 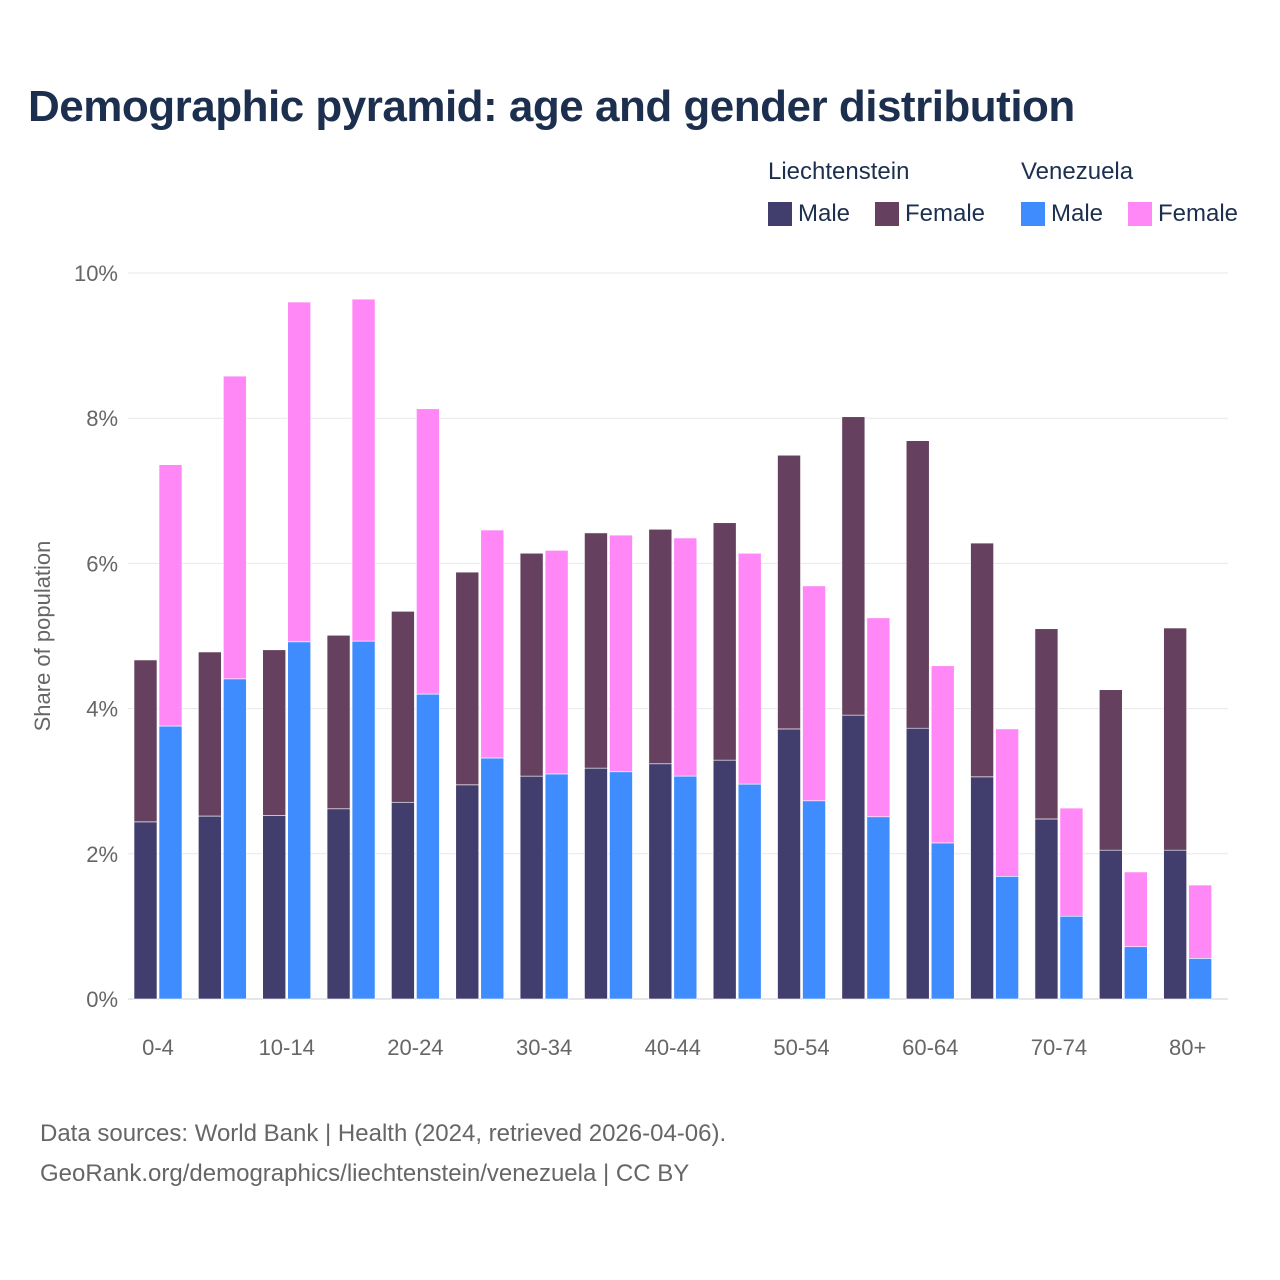 What do you see at coordinates (102, 854) in the screenshot?
I see `y-tick-label: 2%` at bounding box center [102, 854].